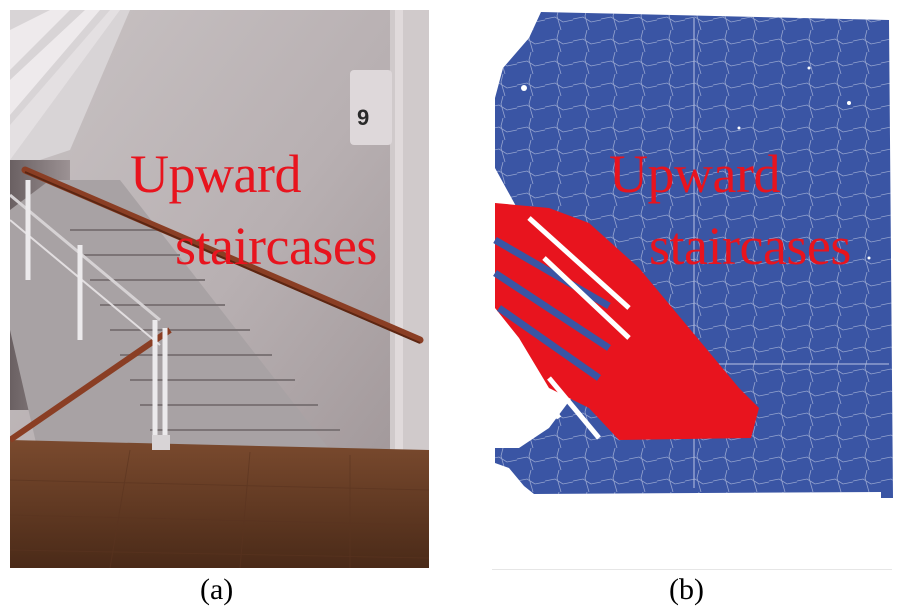 The height and width of the screenshot is (613, 899). I want to click on floor-sign-number: 9, so click(363, 117).